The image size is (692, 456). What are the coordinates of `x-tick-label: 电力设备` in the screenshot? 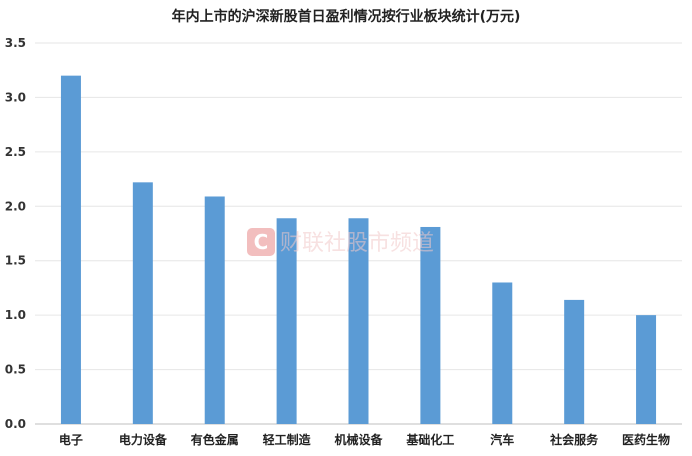 It's located at (143, 439).